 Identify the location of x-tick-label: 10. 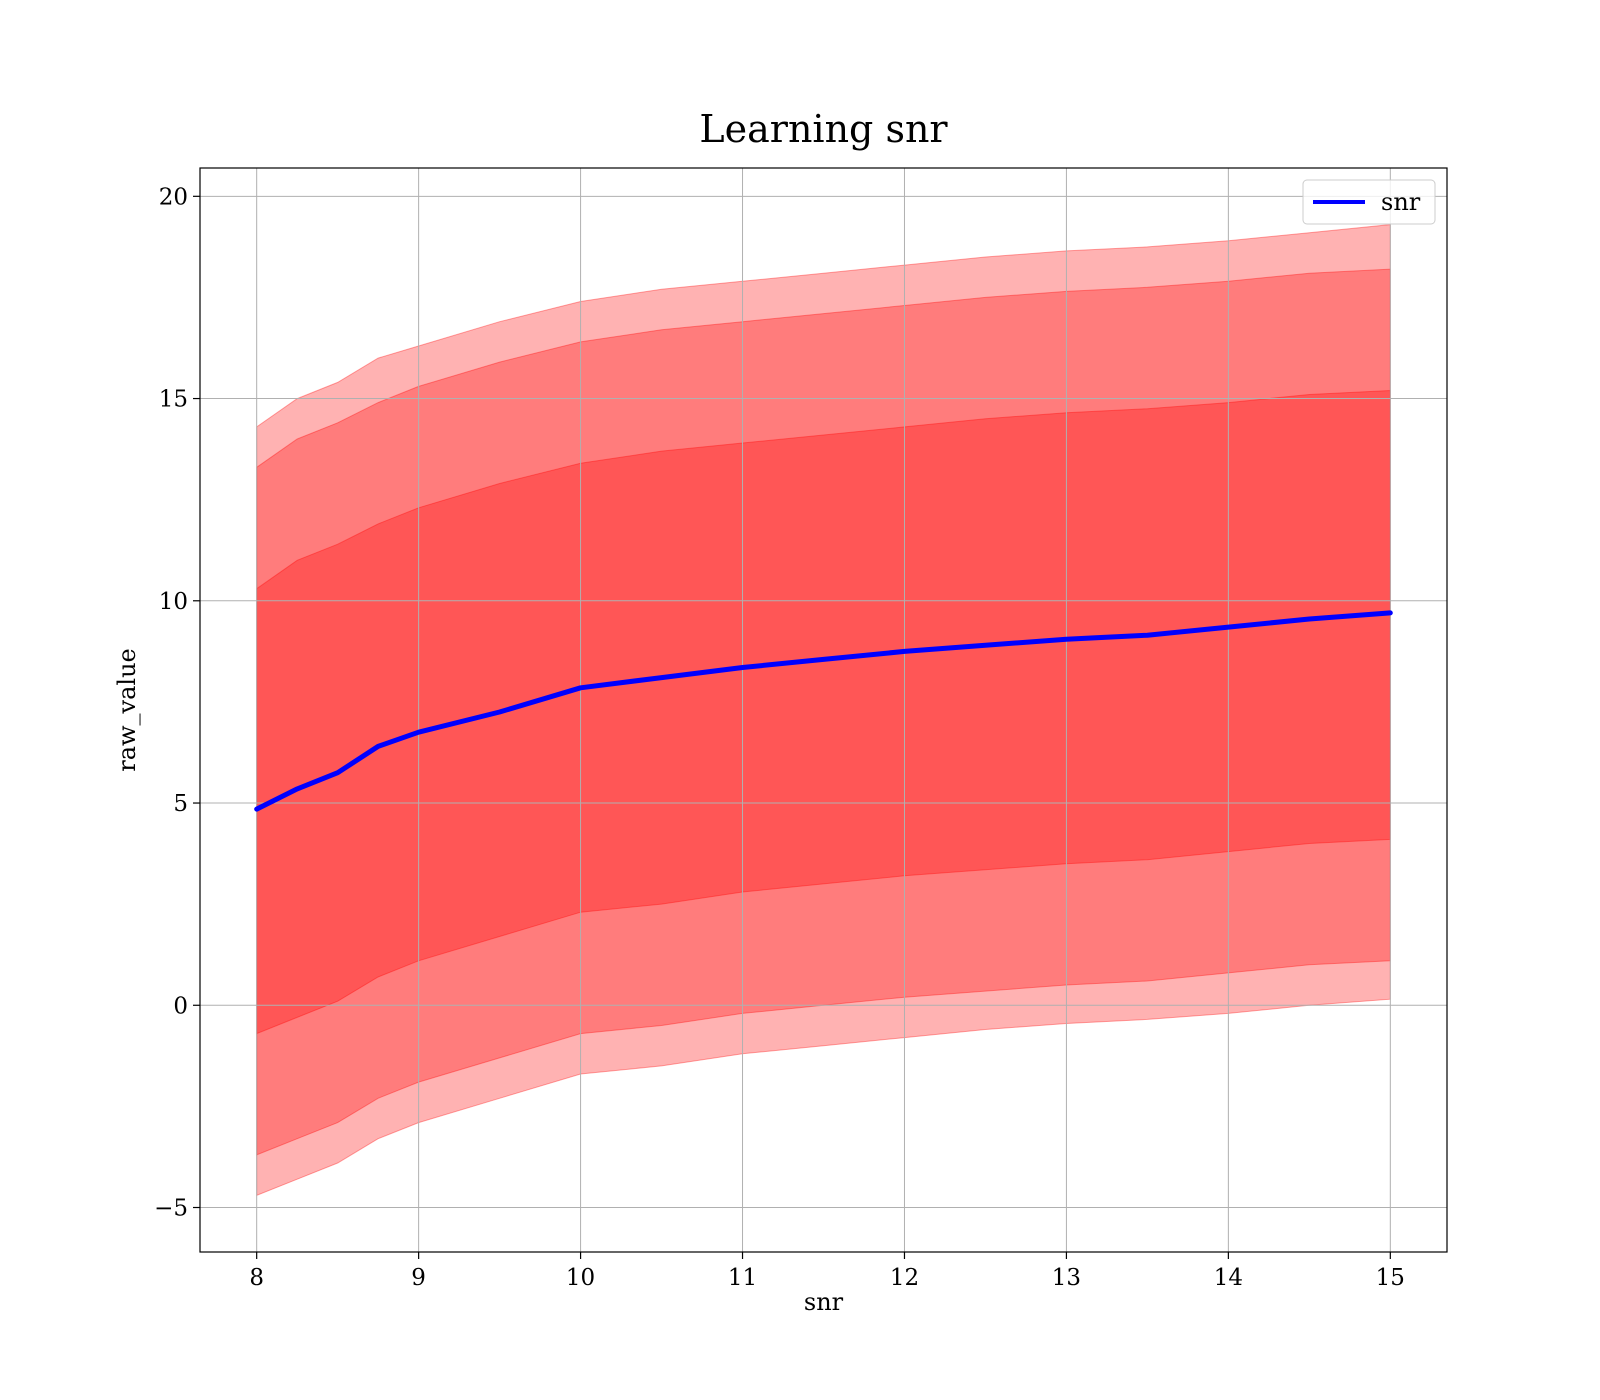
(580, 1278).